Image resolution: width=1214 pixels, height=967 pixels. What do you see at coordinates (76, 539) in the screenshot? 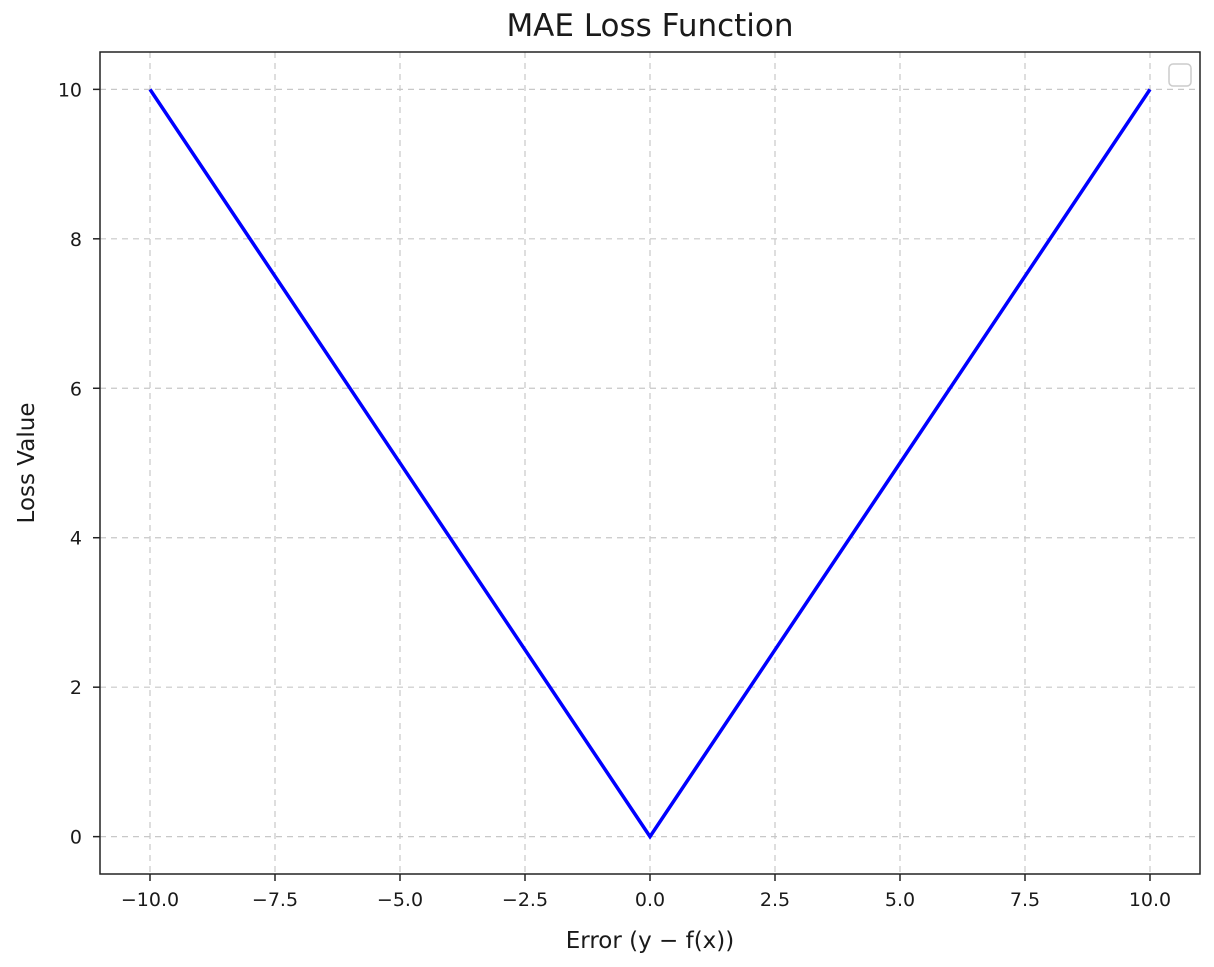
I see `y-tick-label: 4` at bounding box center [76, 539].